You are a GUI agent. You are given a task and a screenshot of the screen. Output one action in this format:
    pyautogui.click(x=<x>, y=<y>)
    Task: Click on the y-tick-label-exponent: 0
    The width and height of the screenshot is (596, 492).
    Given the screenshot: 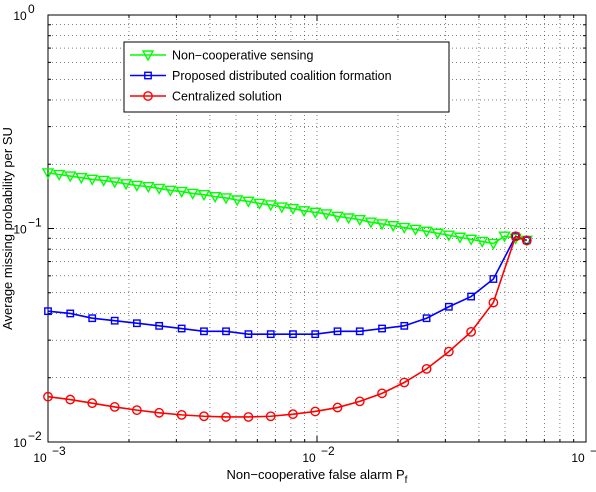 What is the action you would take?
    pyautogui.click(x=31, y=9)
    